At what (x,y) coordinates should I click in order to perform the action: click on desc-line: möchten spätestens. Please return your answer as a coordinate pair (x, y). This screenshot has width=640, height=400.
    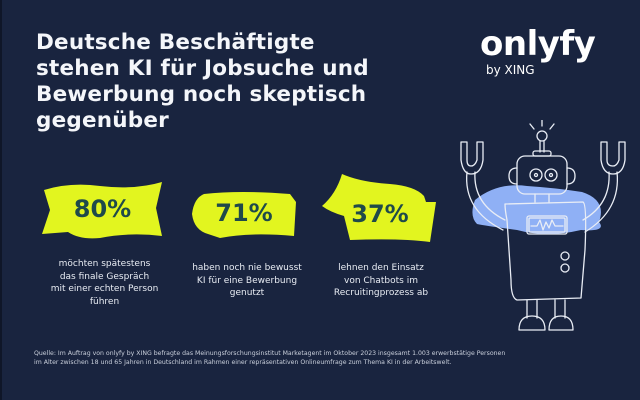
    Looking at the image, I should click on (104, 264).